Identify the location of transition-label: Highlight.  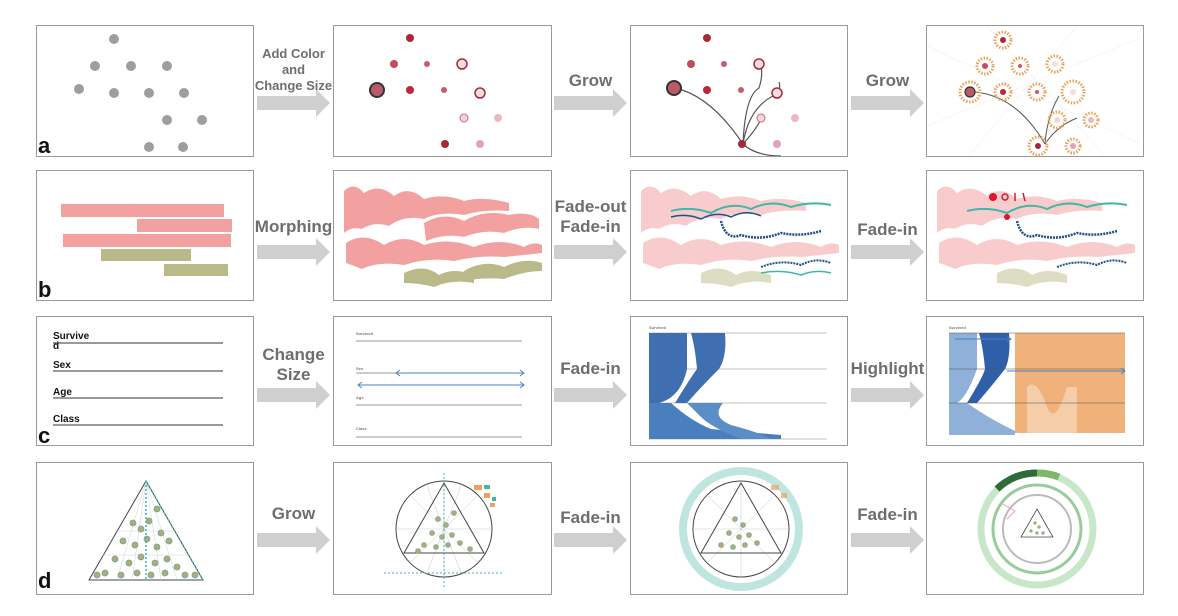
(887, 368).